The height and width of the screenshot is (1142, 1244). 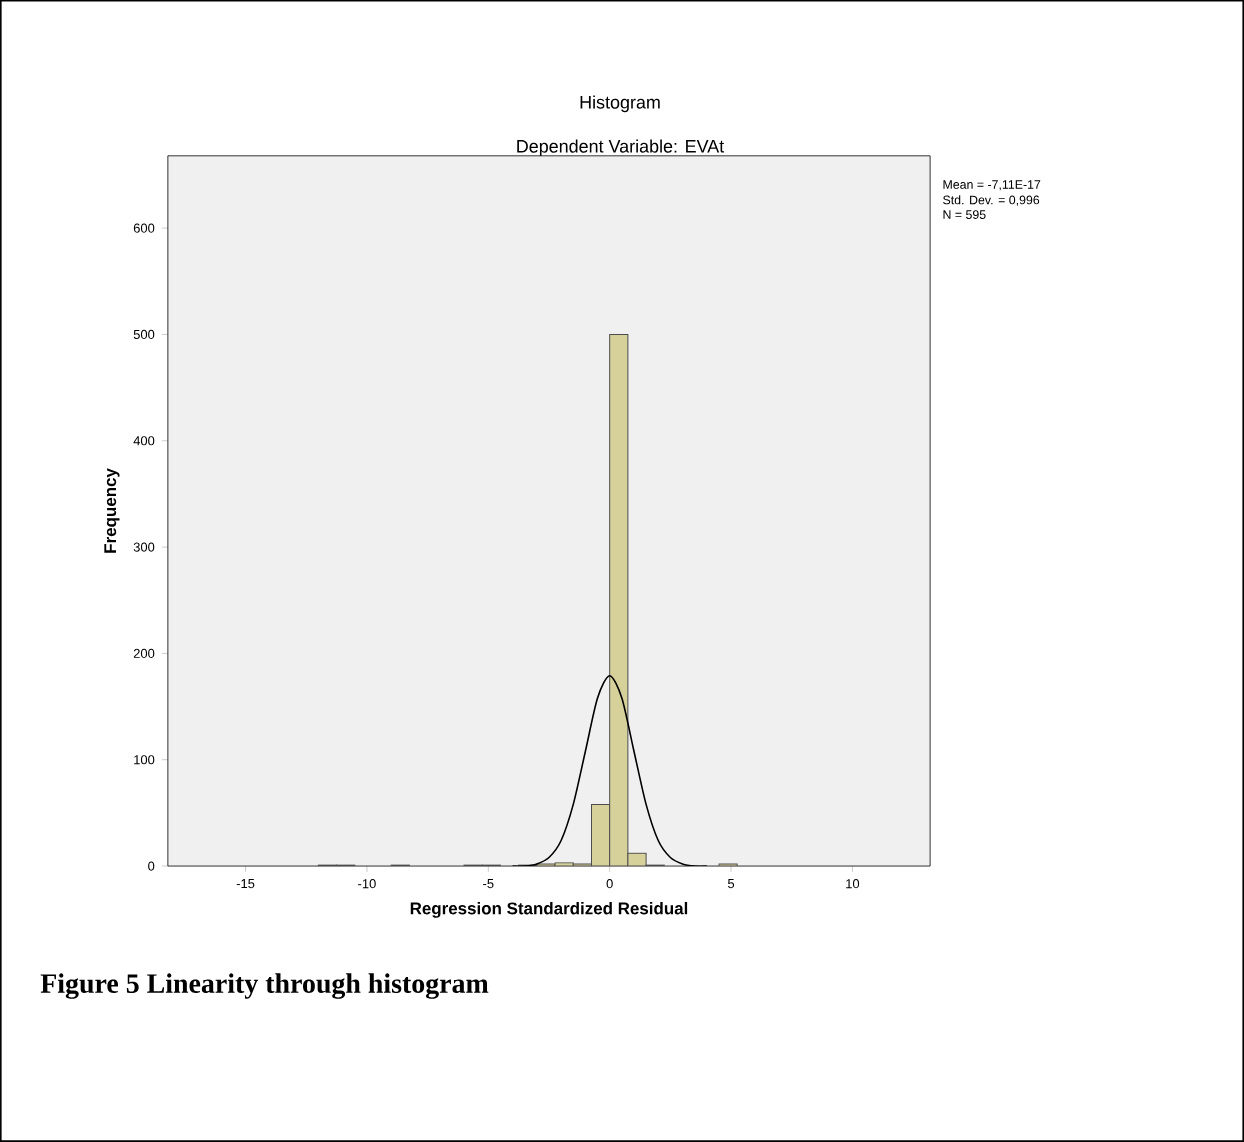 I want to click on x-axis-title: Regression Standardized Residual, so click(x=549, y=909).